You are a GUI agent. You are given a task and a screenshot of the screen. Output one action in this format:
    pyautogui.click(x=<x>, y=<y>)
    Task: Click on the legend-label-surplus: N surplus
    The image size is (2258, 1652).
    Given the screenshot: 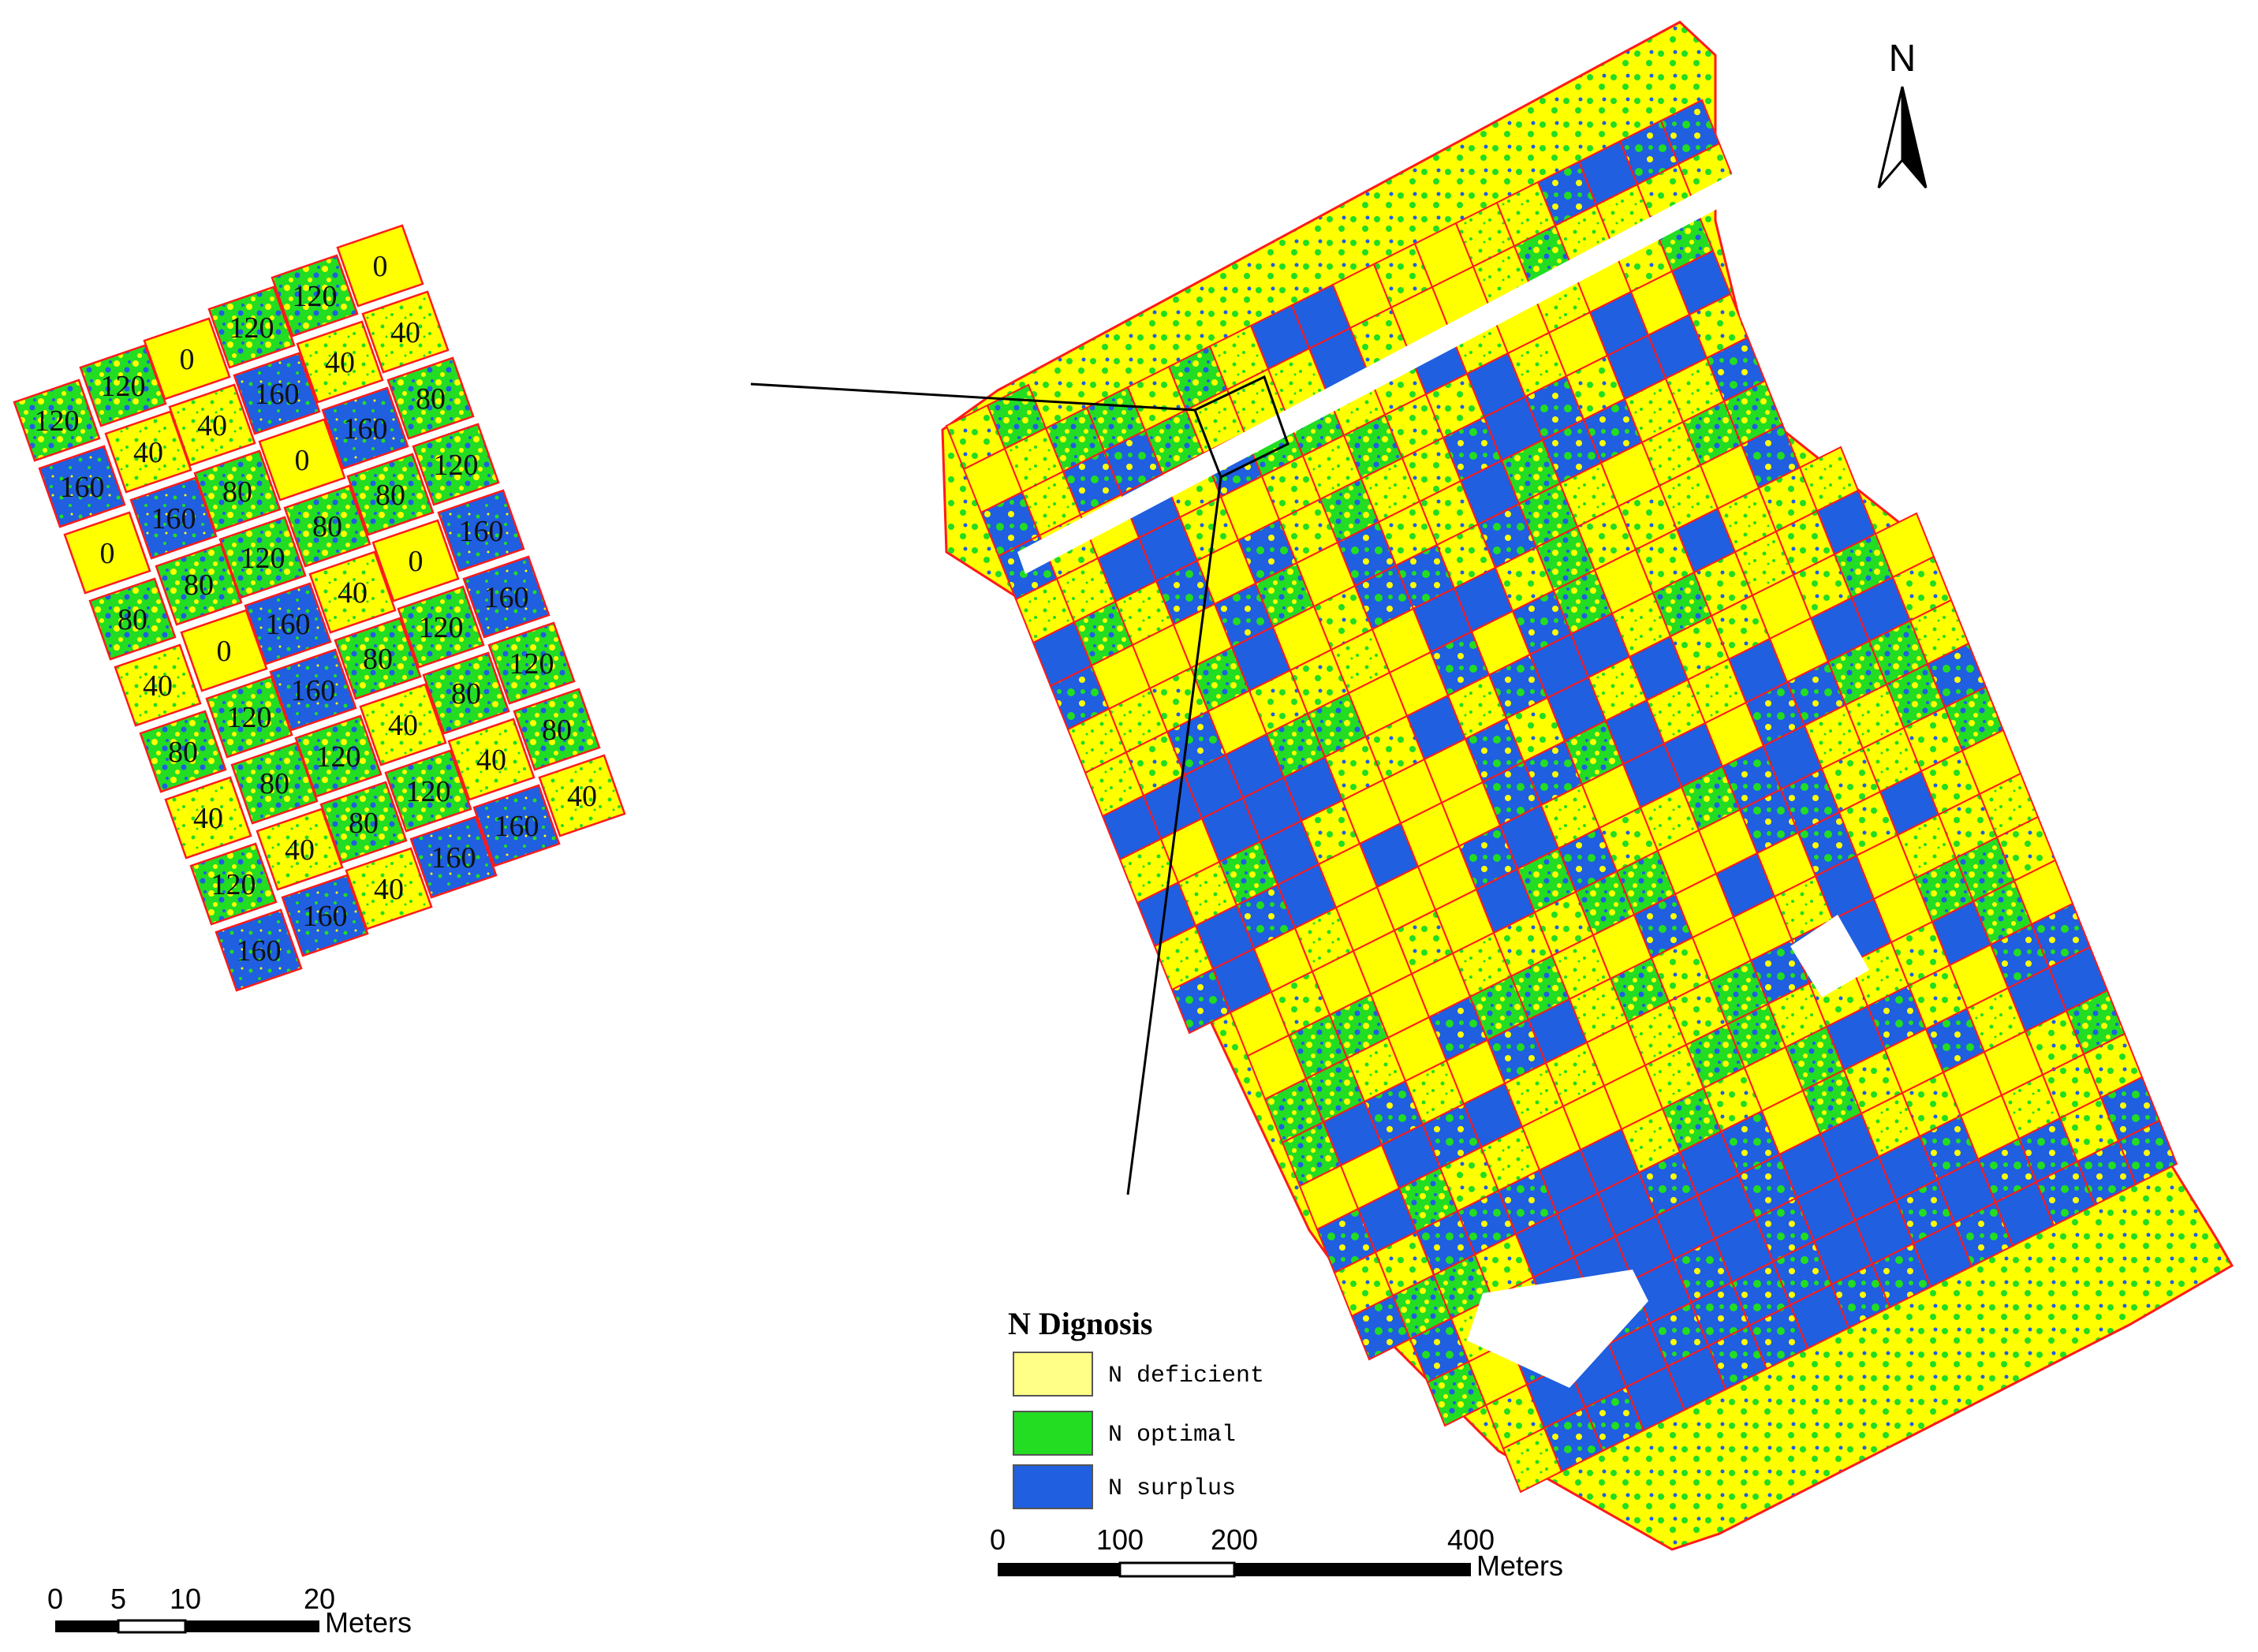 What is the action you would take?
    pyautogui.click(x=1172, y=1488)
    